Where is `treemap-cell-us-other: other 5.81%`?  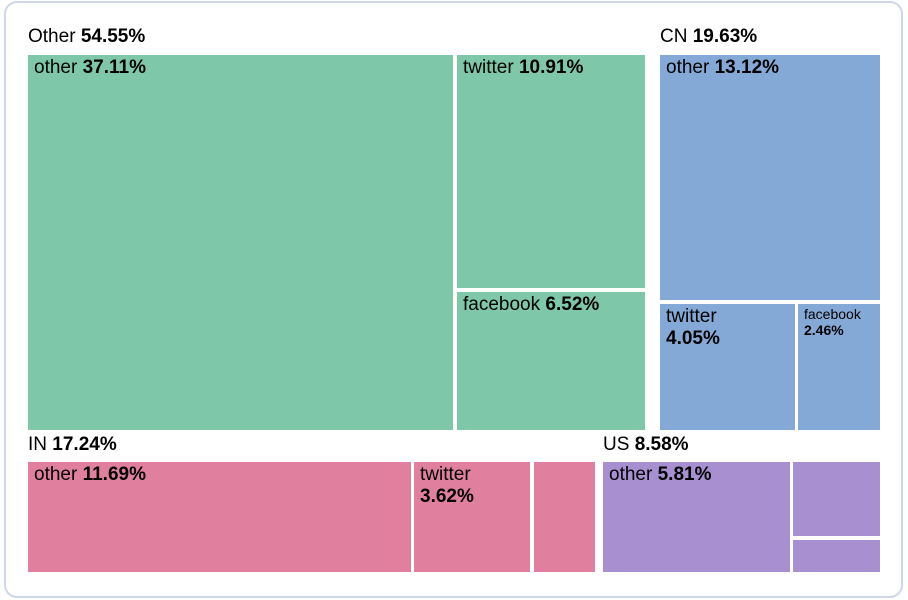
treemap-cell-us-other: other 5.81% is located at coordinates (696, 517).